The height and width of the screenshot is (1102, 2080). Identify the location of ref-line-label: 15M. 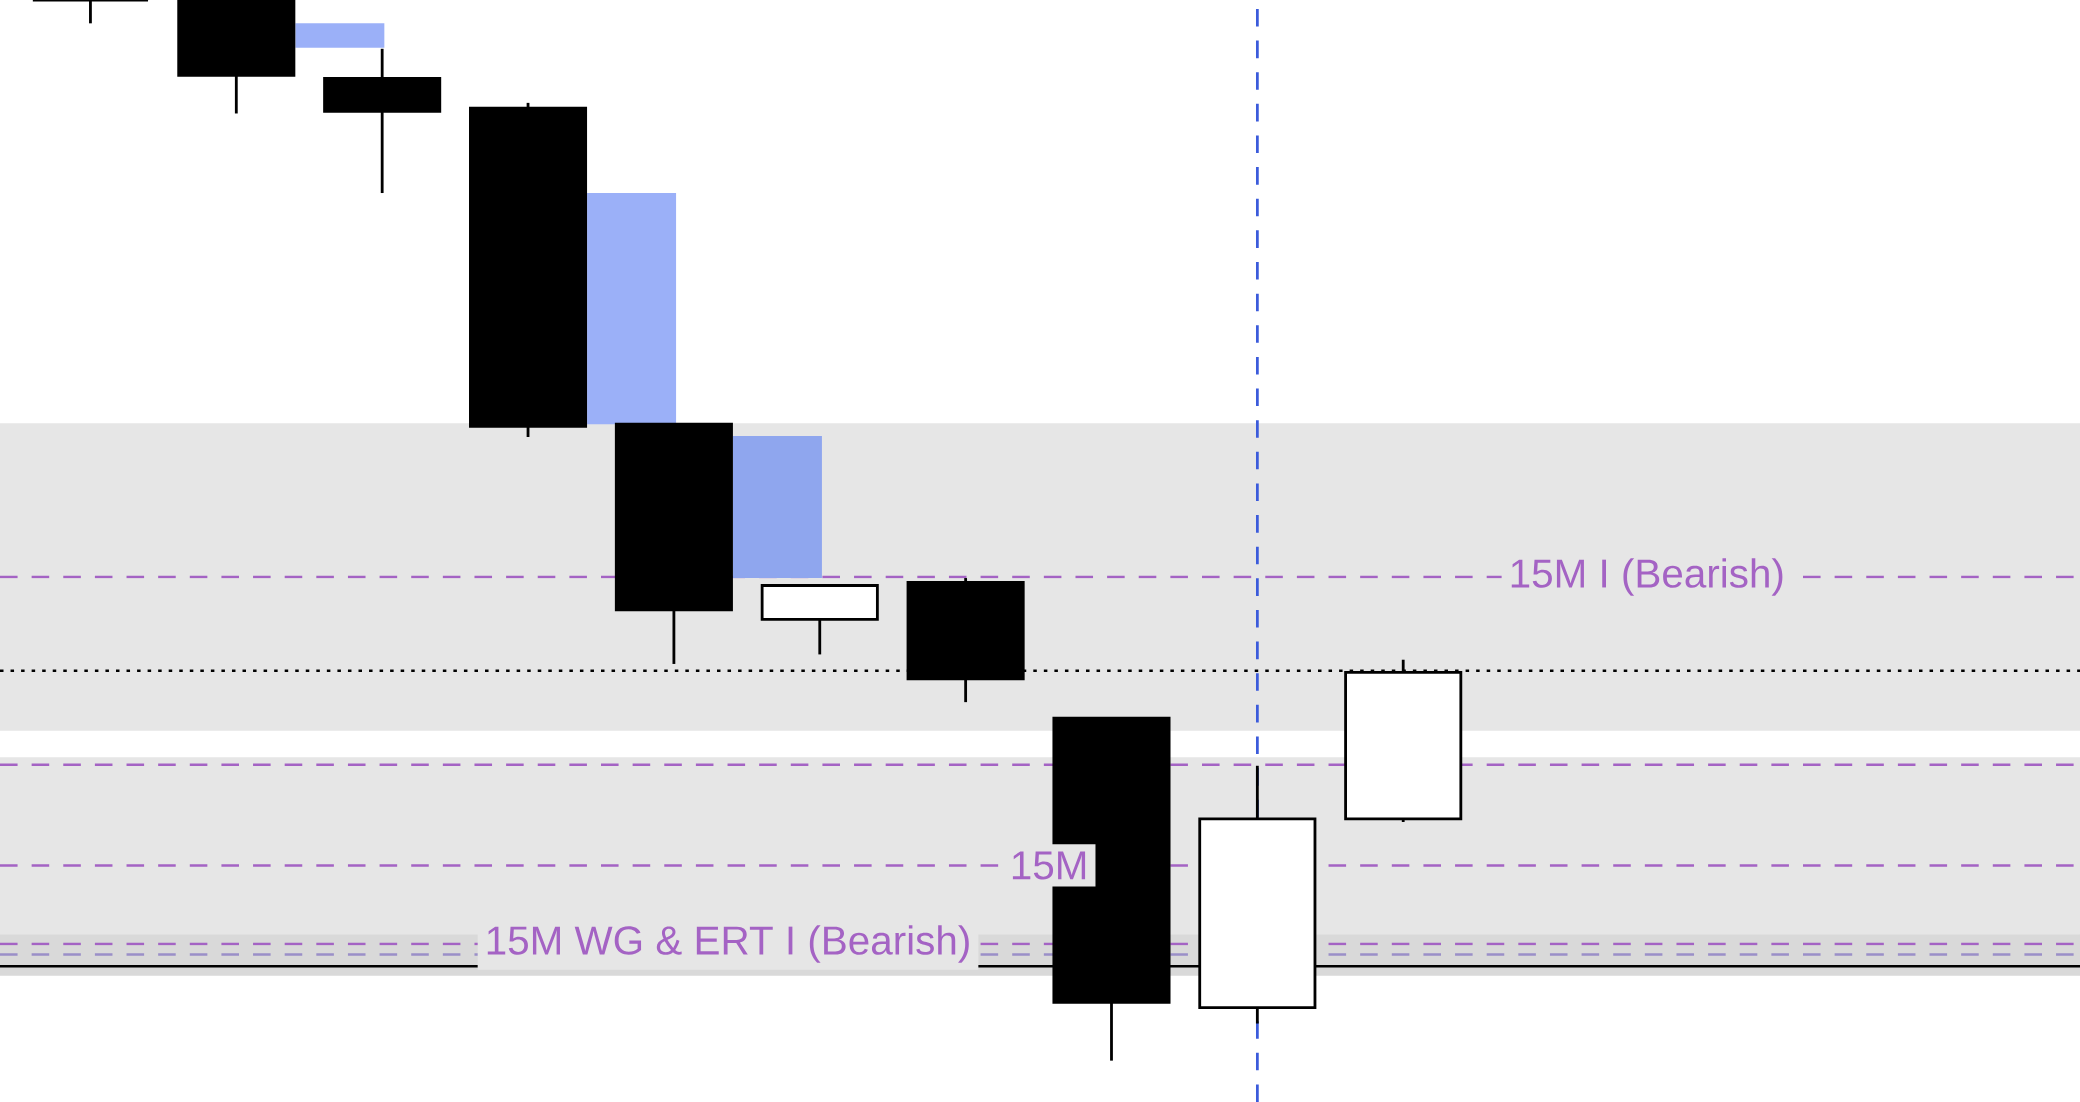
(1049, 865).